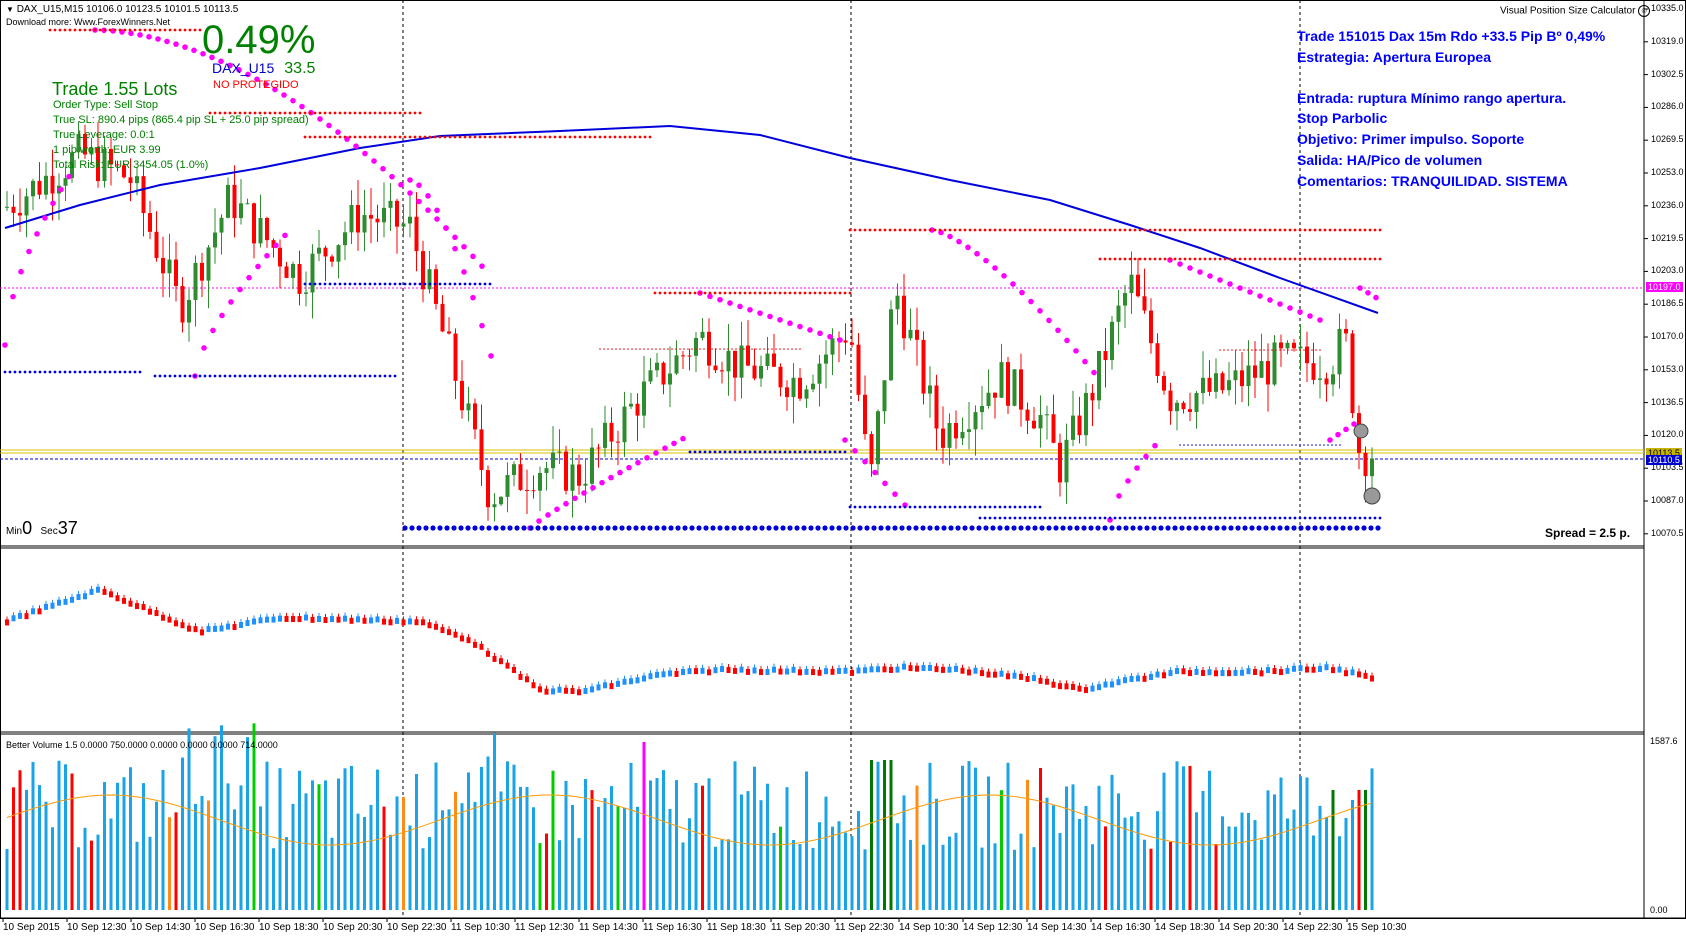 Image resolution: width=1686 pixels, height=938 pixels. I want to click on smiley-icon: ☺, so click(1644, 11).